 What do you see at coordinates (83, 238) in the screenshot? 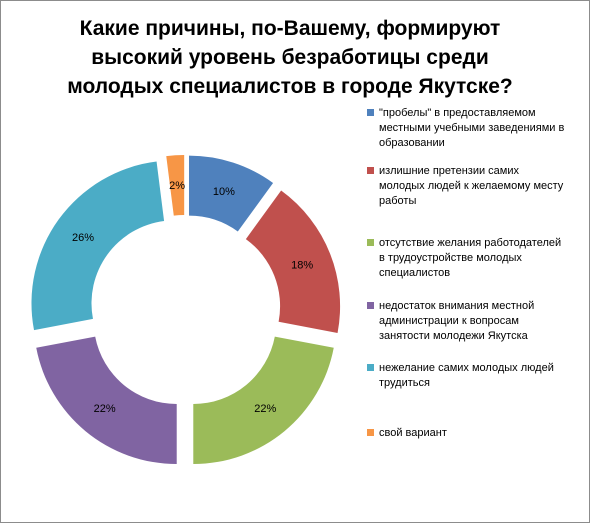
I see `data-label-4: 26%` at bounding box center [83, 238].